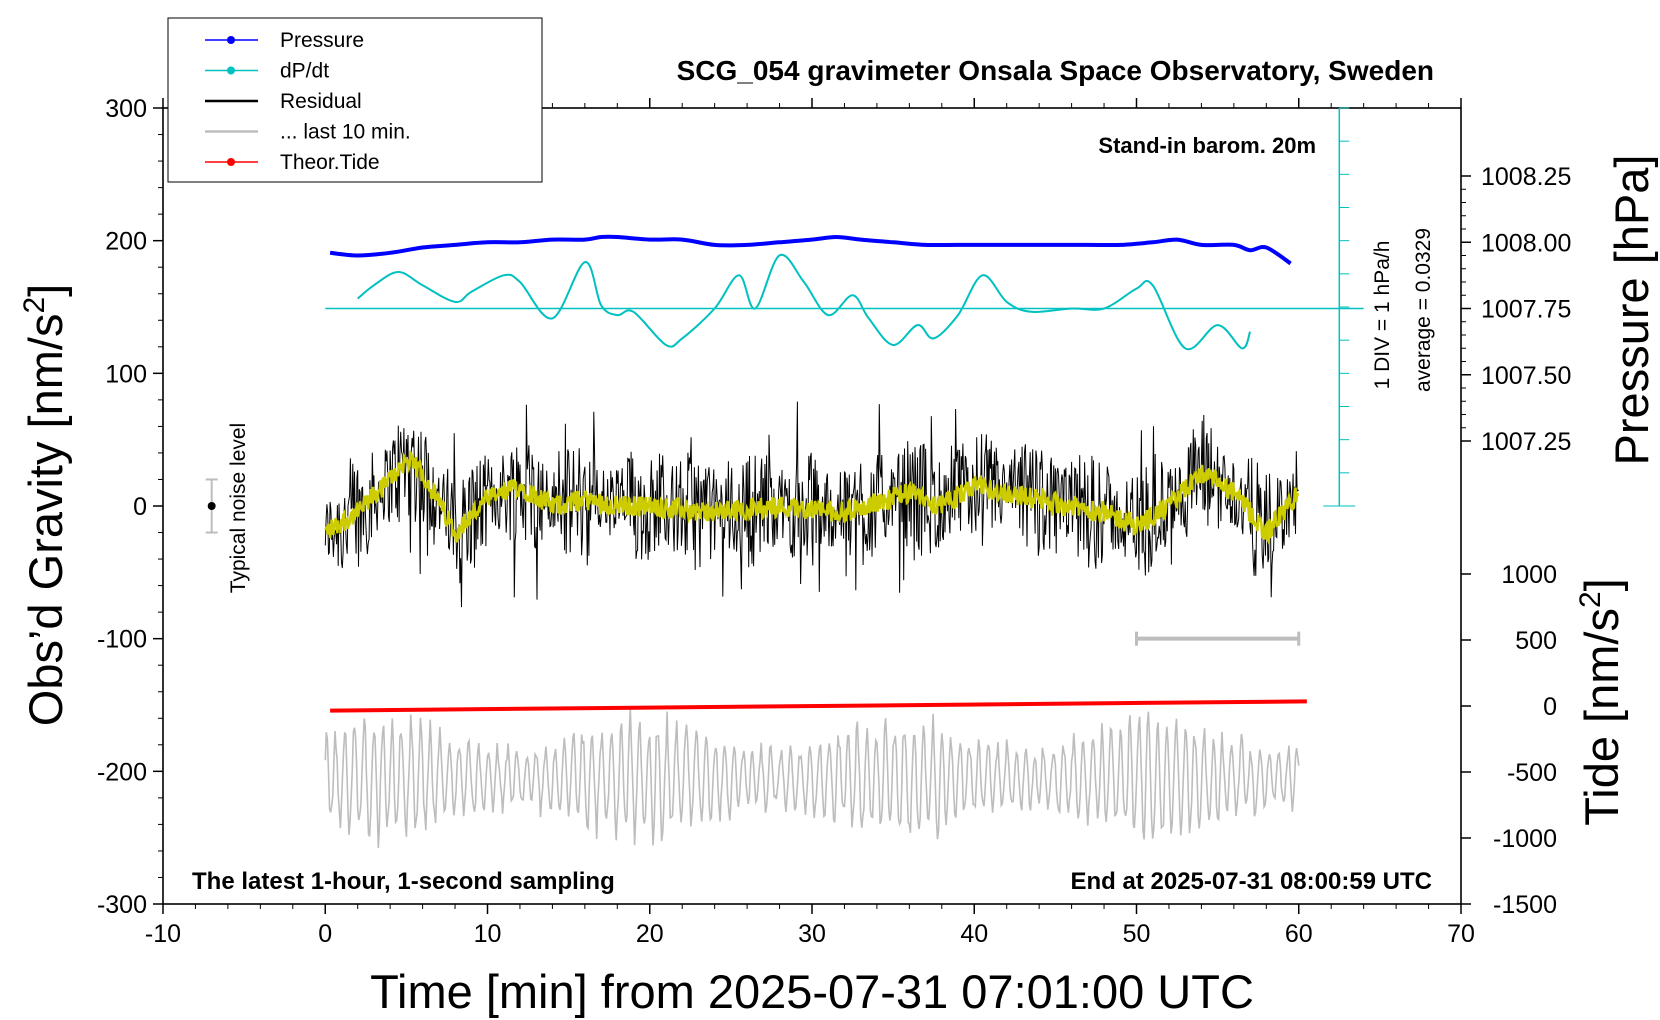 This screenshot has width=1660, height=1020. What do you see at coordinates (1529, 575) in the screenshot?
I see `tide-tick-label: 1000` at bounding box center [1529, 575].